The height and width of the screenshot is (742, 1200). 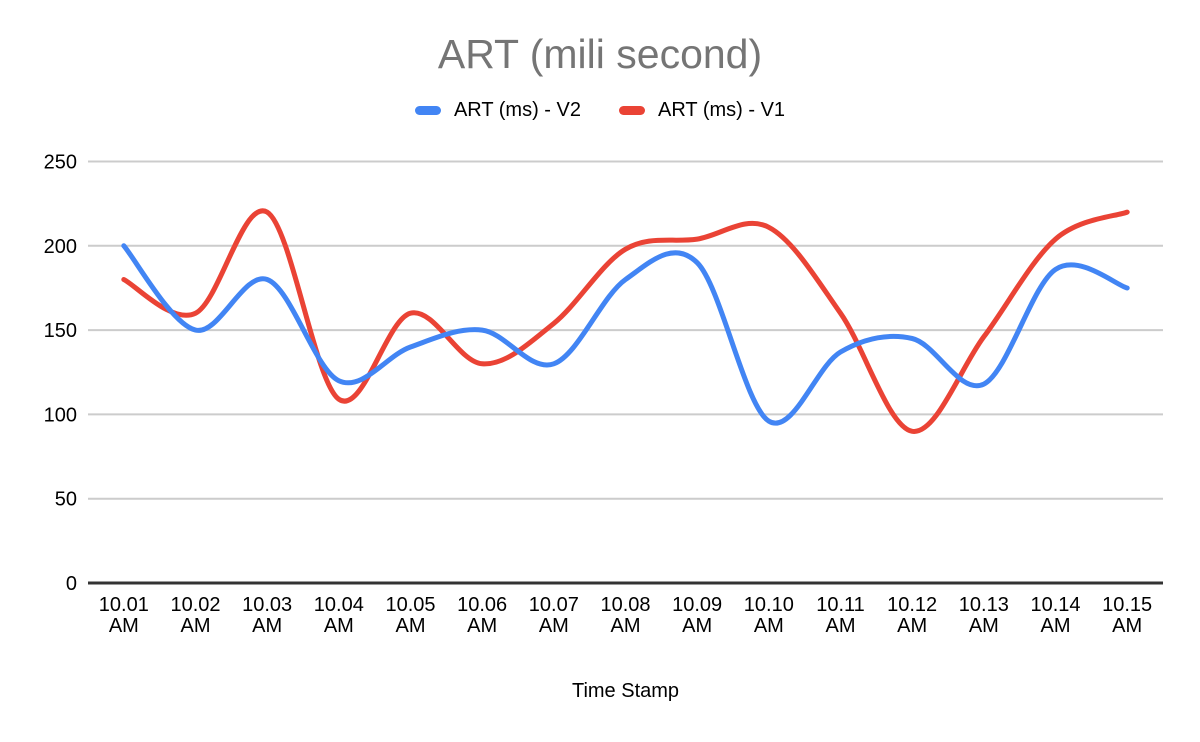 I want to click on x-tick-label: 10.03, so click(x=267, y=605).